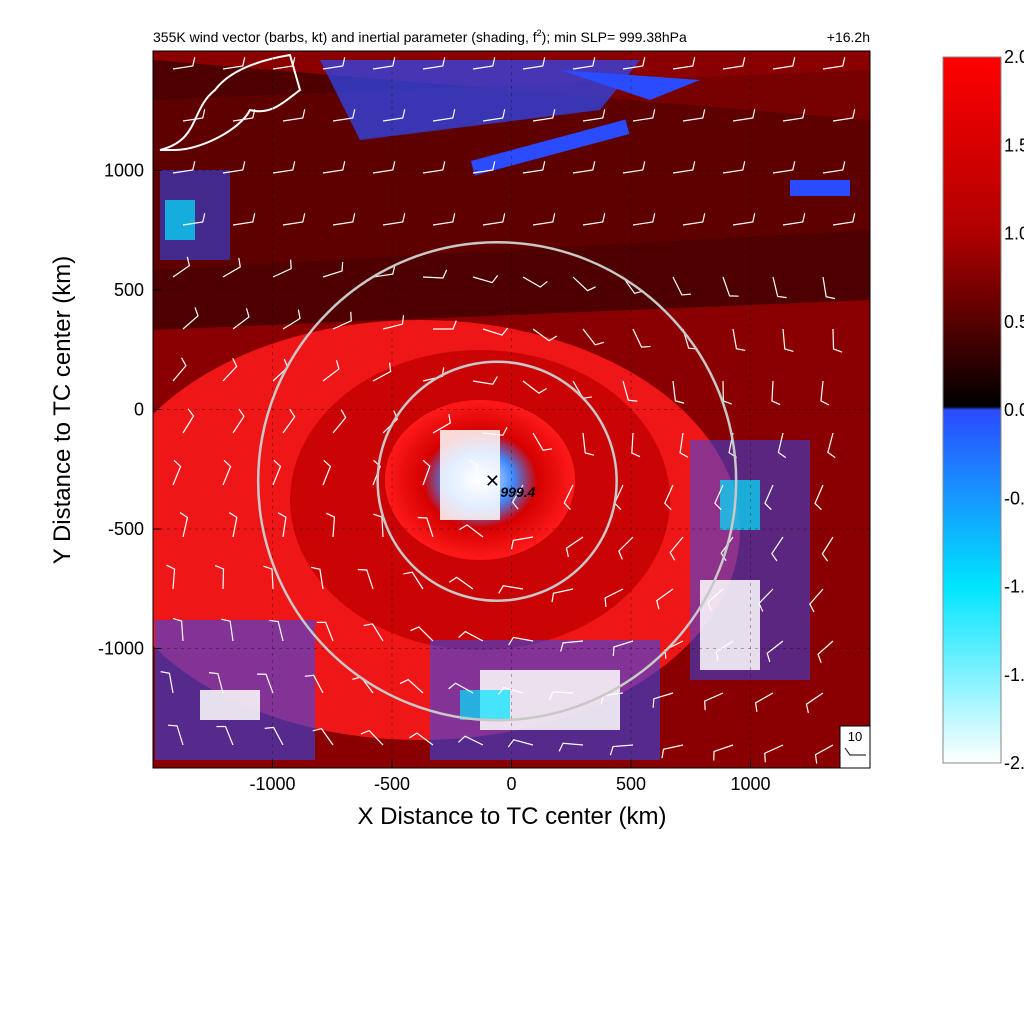  I want to click on x-tick-label: 1000, so click(750, 784).